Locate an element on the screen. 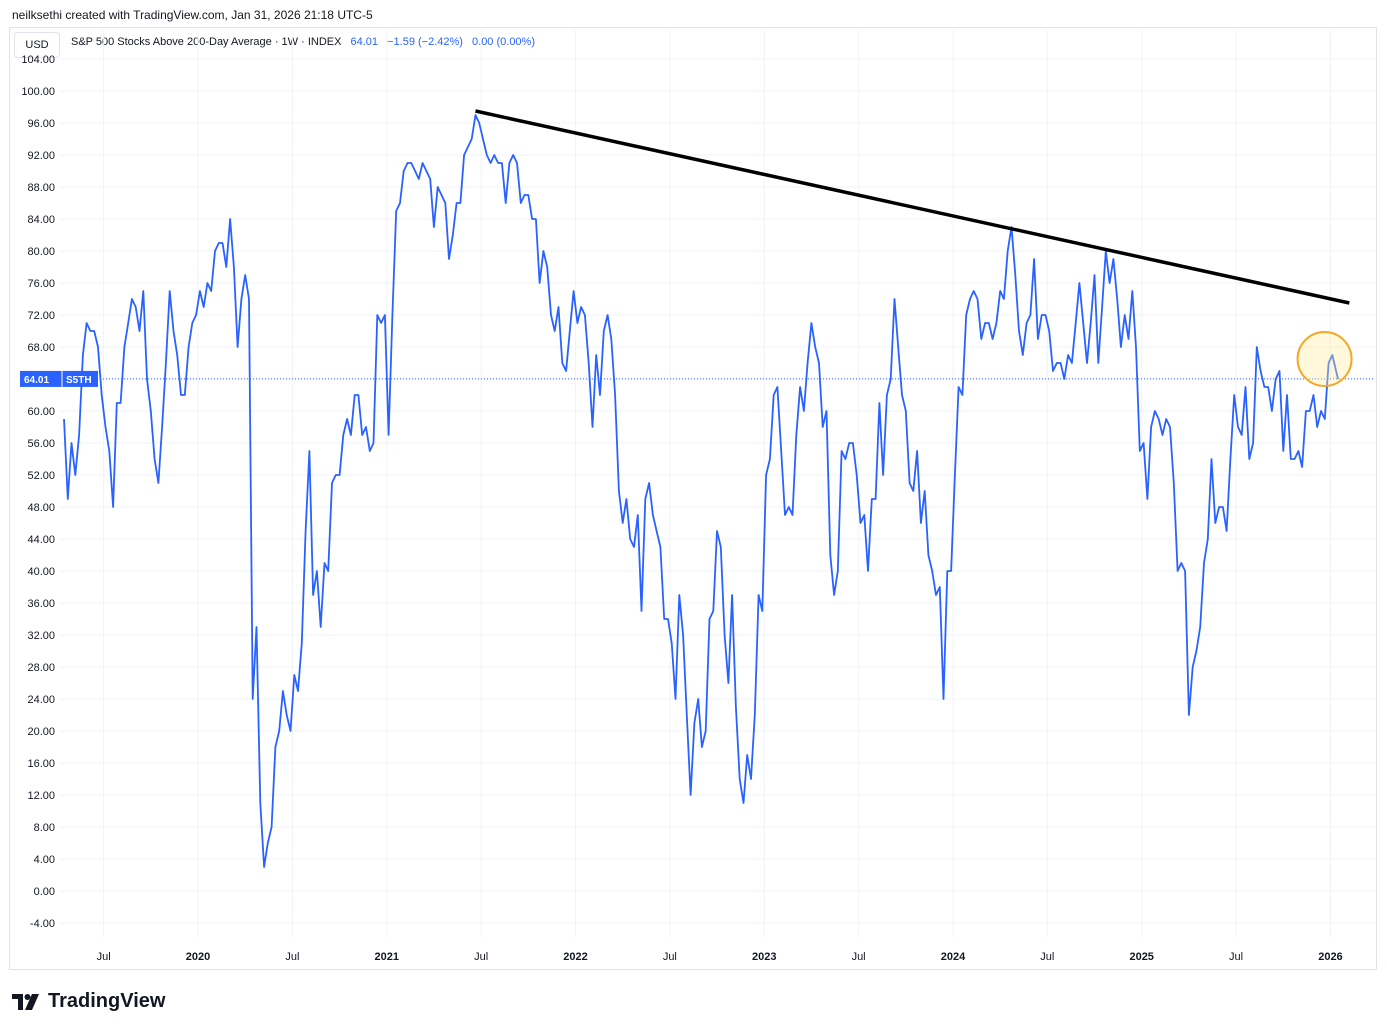 The width and height of the screenshot is (1387, 1031). y-tick-label: 100.00 is located at coordinates (38, 92).